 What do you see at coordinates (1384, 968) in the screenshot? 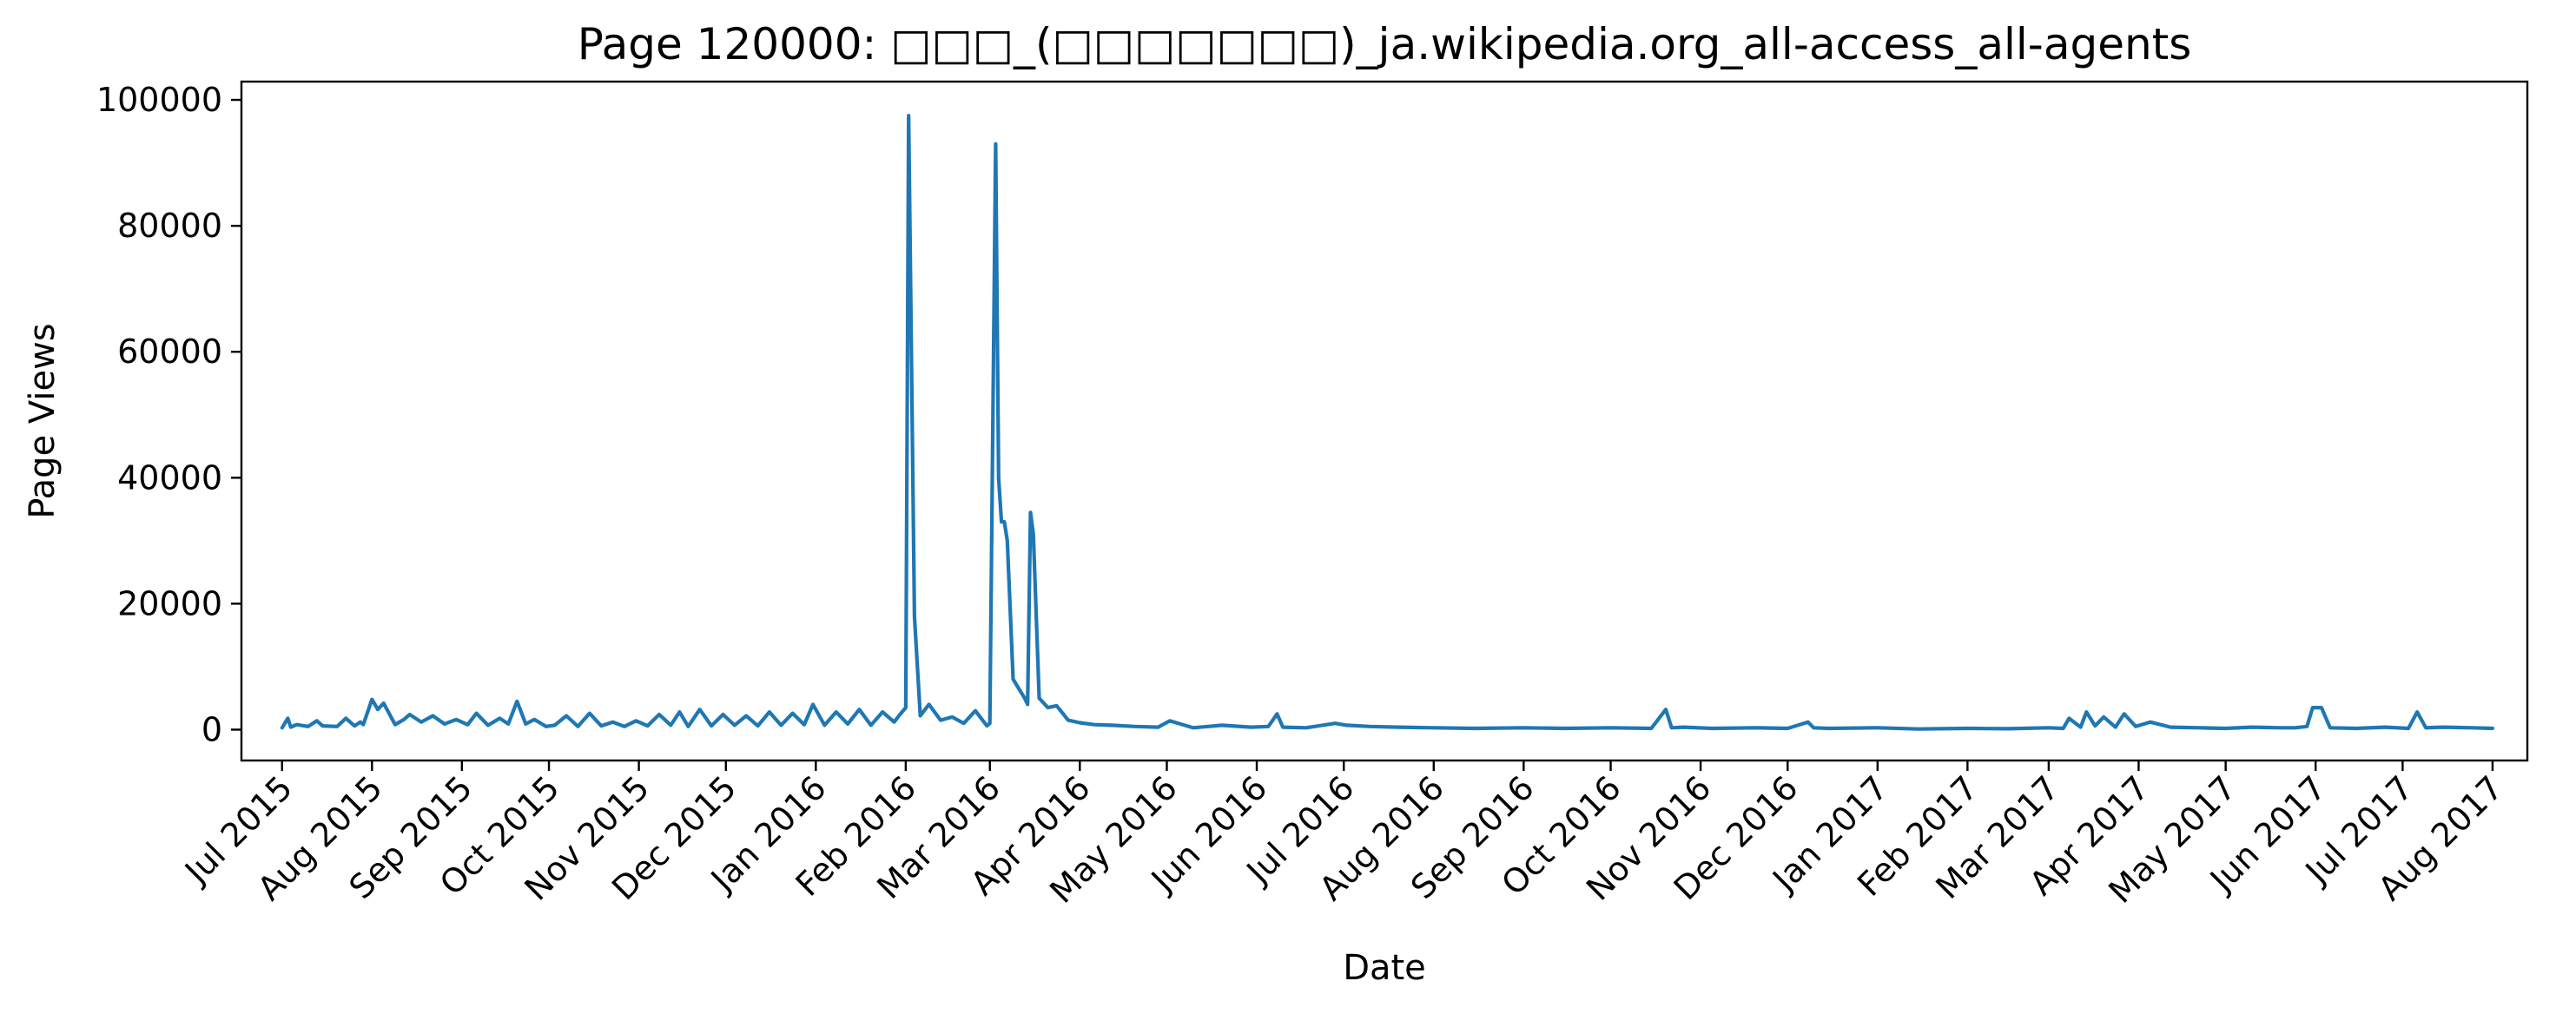
I see `x-axis-label: Date` at bounding box center [1384, 968].